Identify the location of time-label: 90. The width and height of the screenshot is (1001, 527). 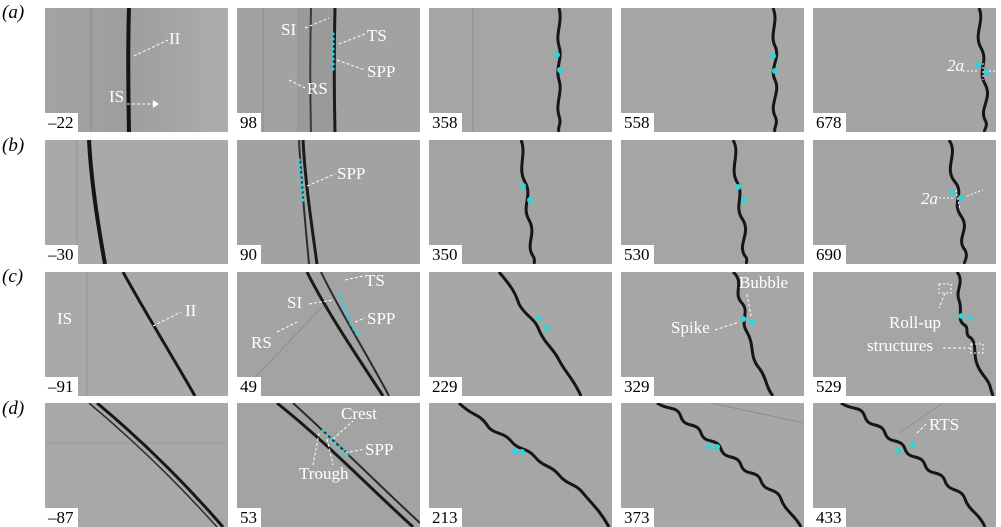
(249, 254).